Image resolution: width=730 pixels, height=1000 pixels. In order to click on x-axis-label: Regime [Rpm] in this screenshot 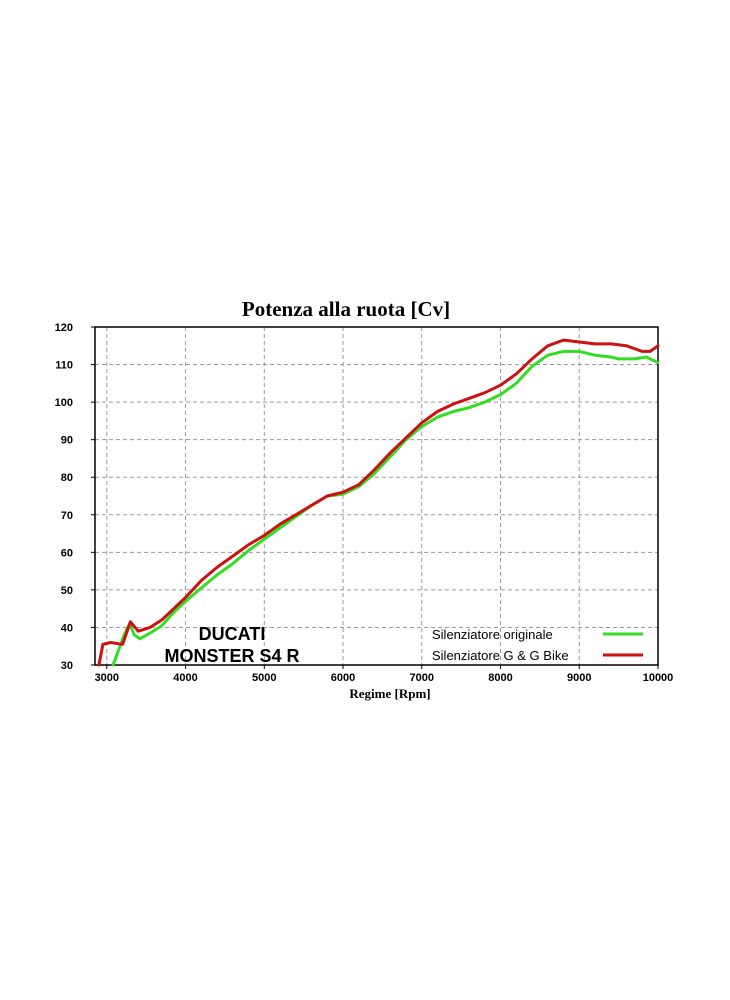, I will do `click(389, 693)`.